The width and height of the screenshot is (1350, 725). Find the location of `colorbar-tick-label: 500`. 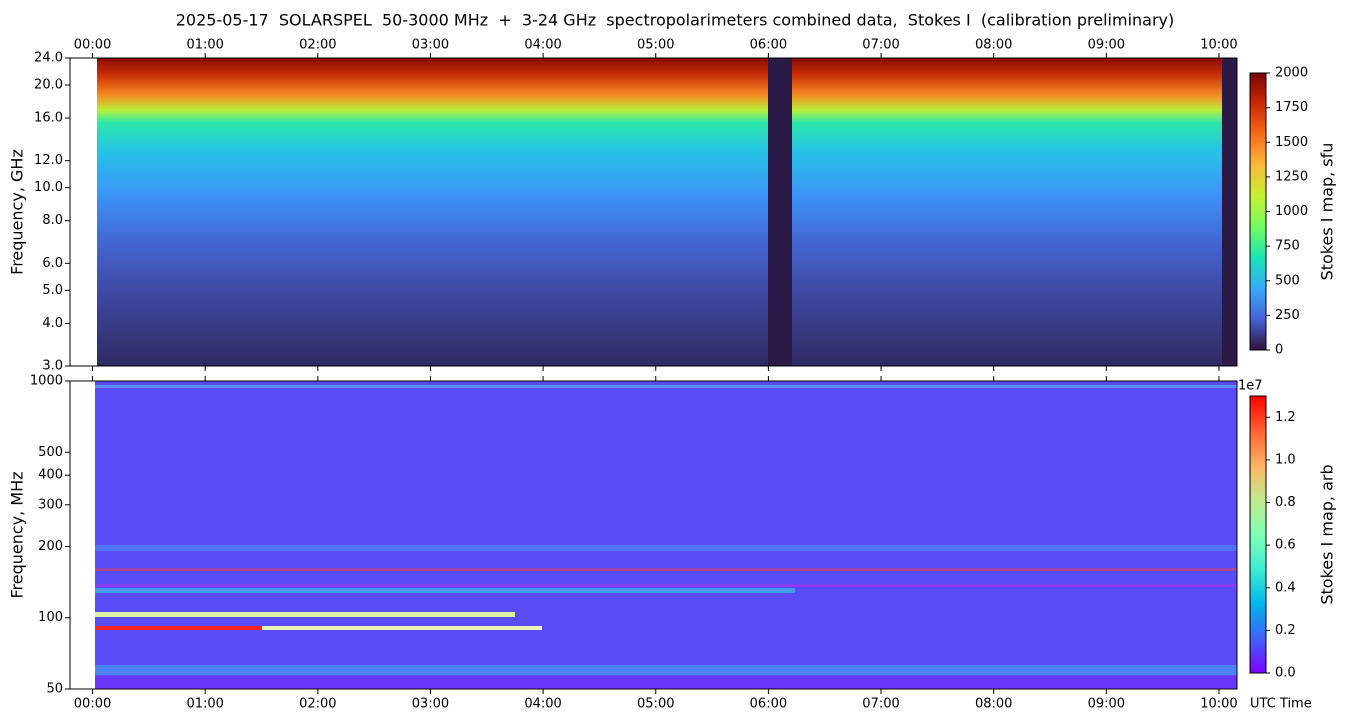

colorbar-tick-label: 500 is located at coordinates (1287, 280).